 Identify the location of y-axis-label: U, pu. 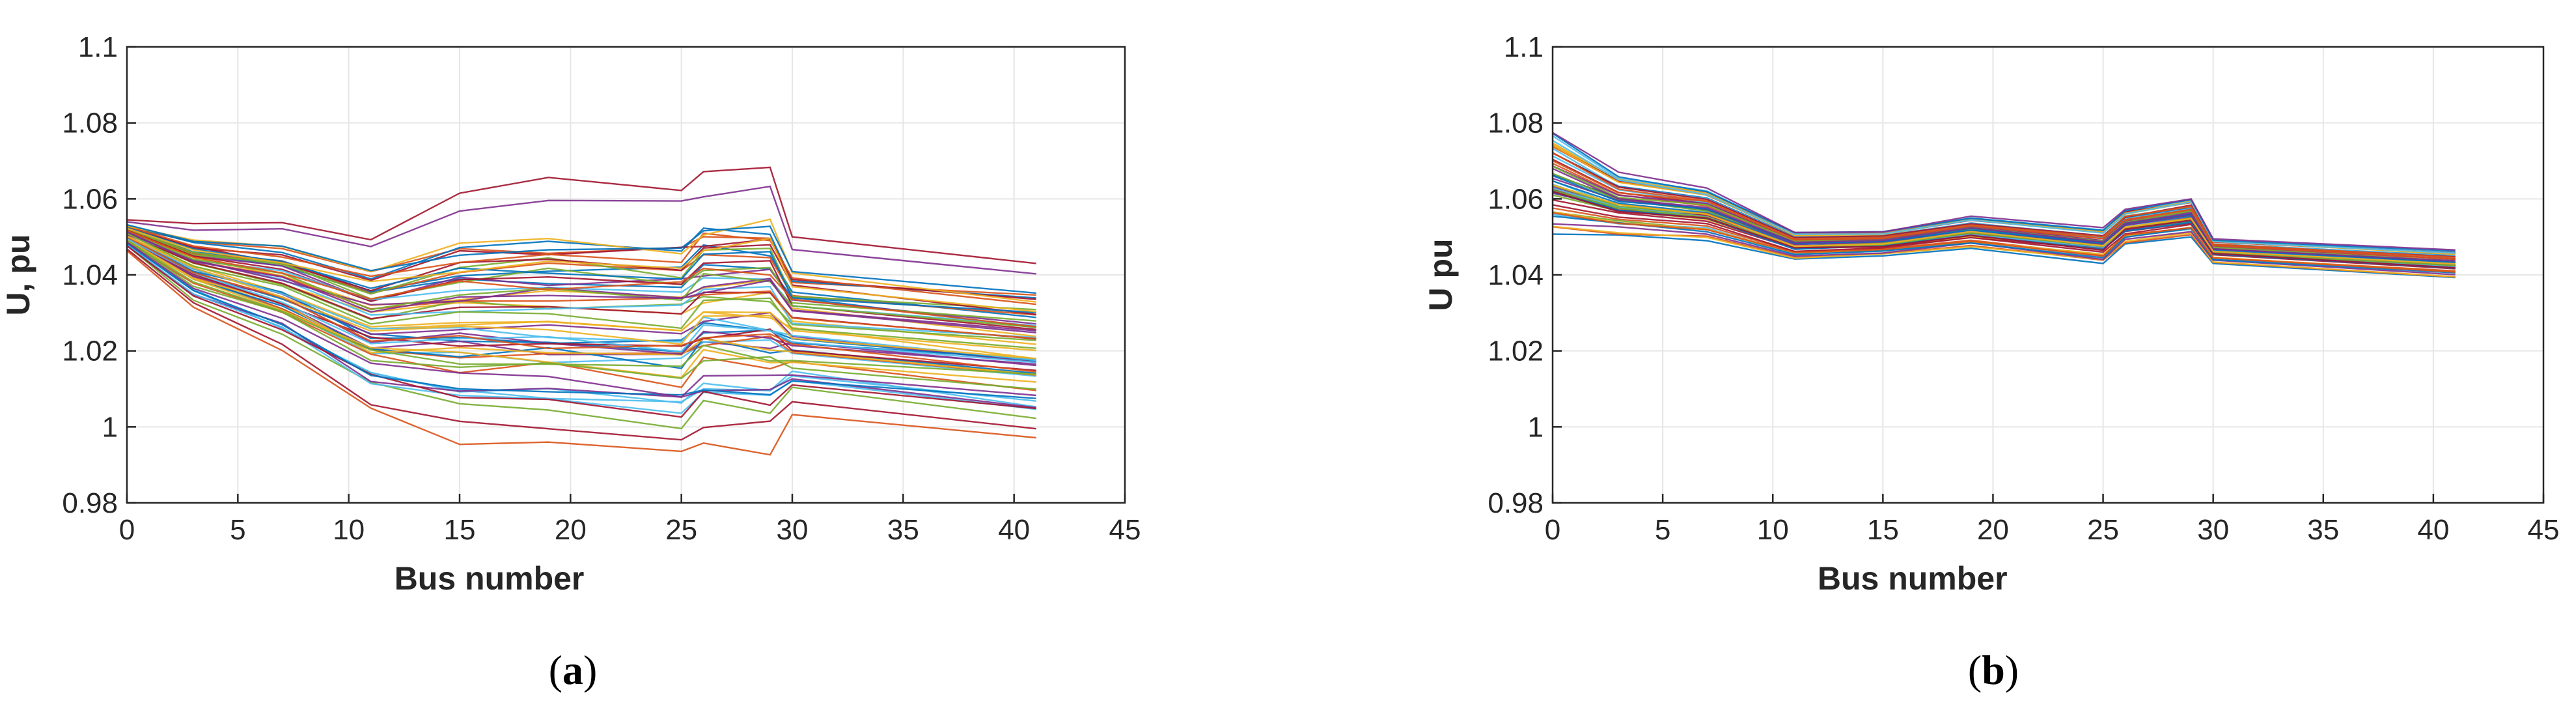
(18, 275).